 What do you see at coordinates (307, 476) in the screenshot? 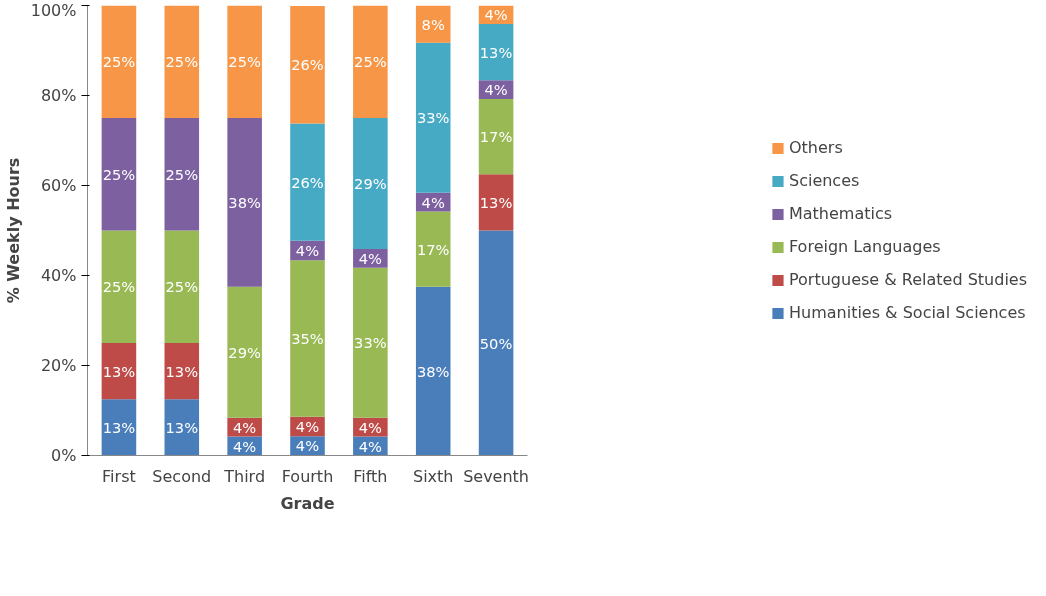
I see `x-tick-label: Fourth` at bounding box center [307, 476].